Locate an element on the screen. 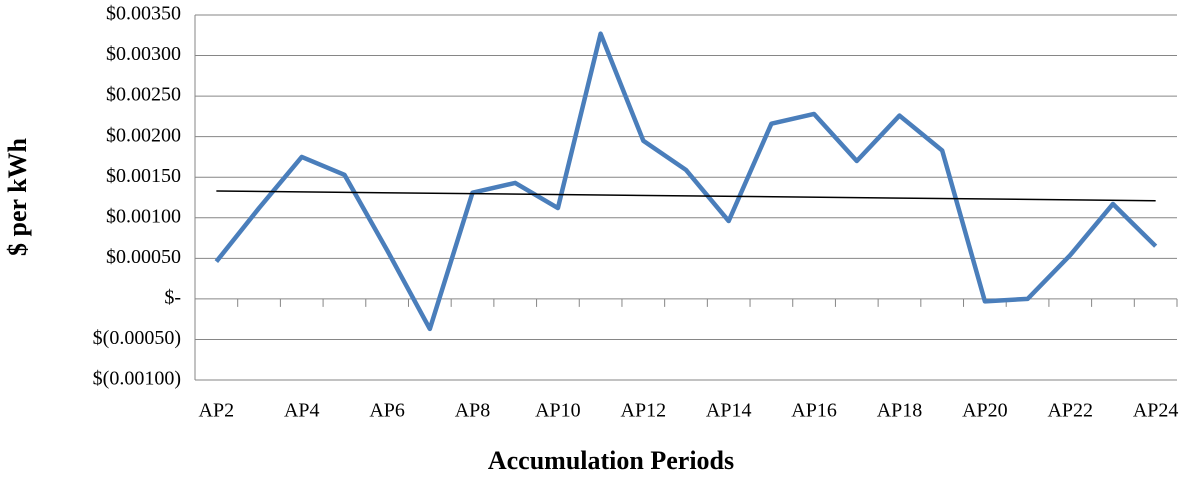 The height and width of the screenshot is (480, 1199). y-tick-label: $0.00300 is located at coordinates (143, 54).